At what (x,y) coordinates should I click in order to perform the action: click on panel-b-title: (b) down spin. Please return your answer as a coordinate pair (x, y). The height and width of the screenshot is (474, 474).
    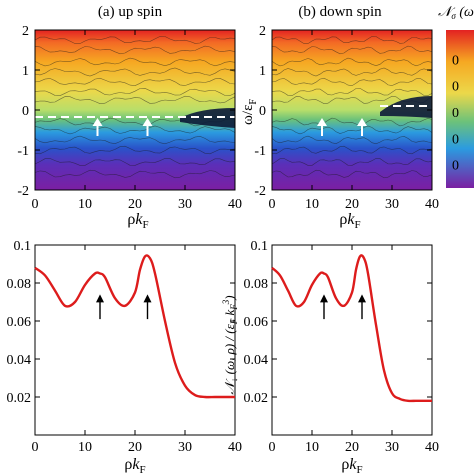
    Looking at the image, I should click on (340, 12).